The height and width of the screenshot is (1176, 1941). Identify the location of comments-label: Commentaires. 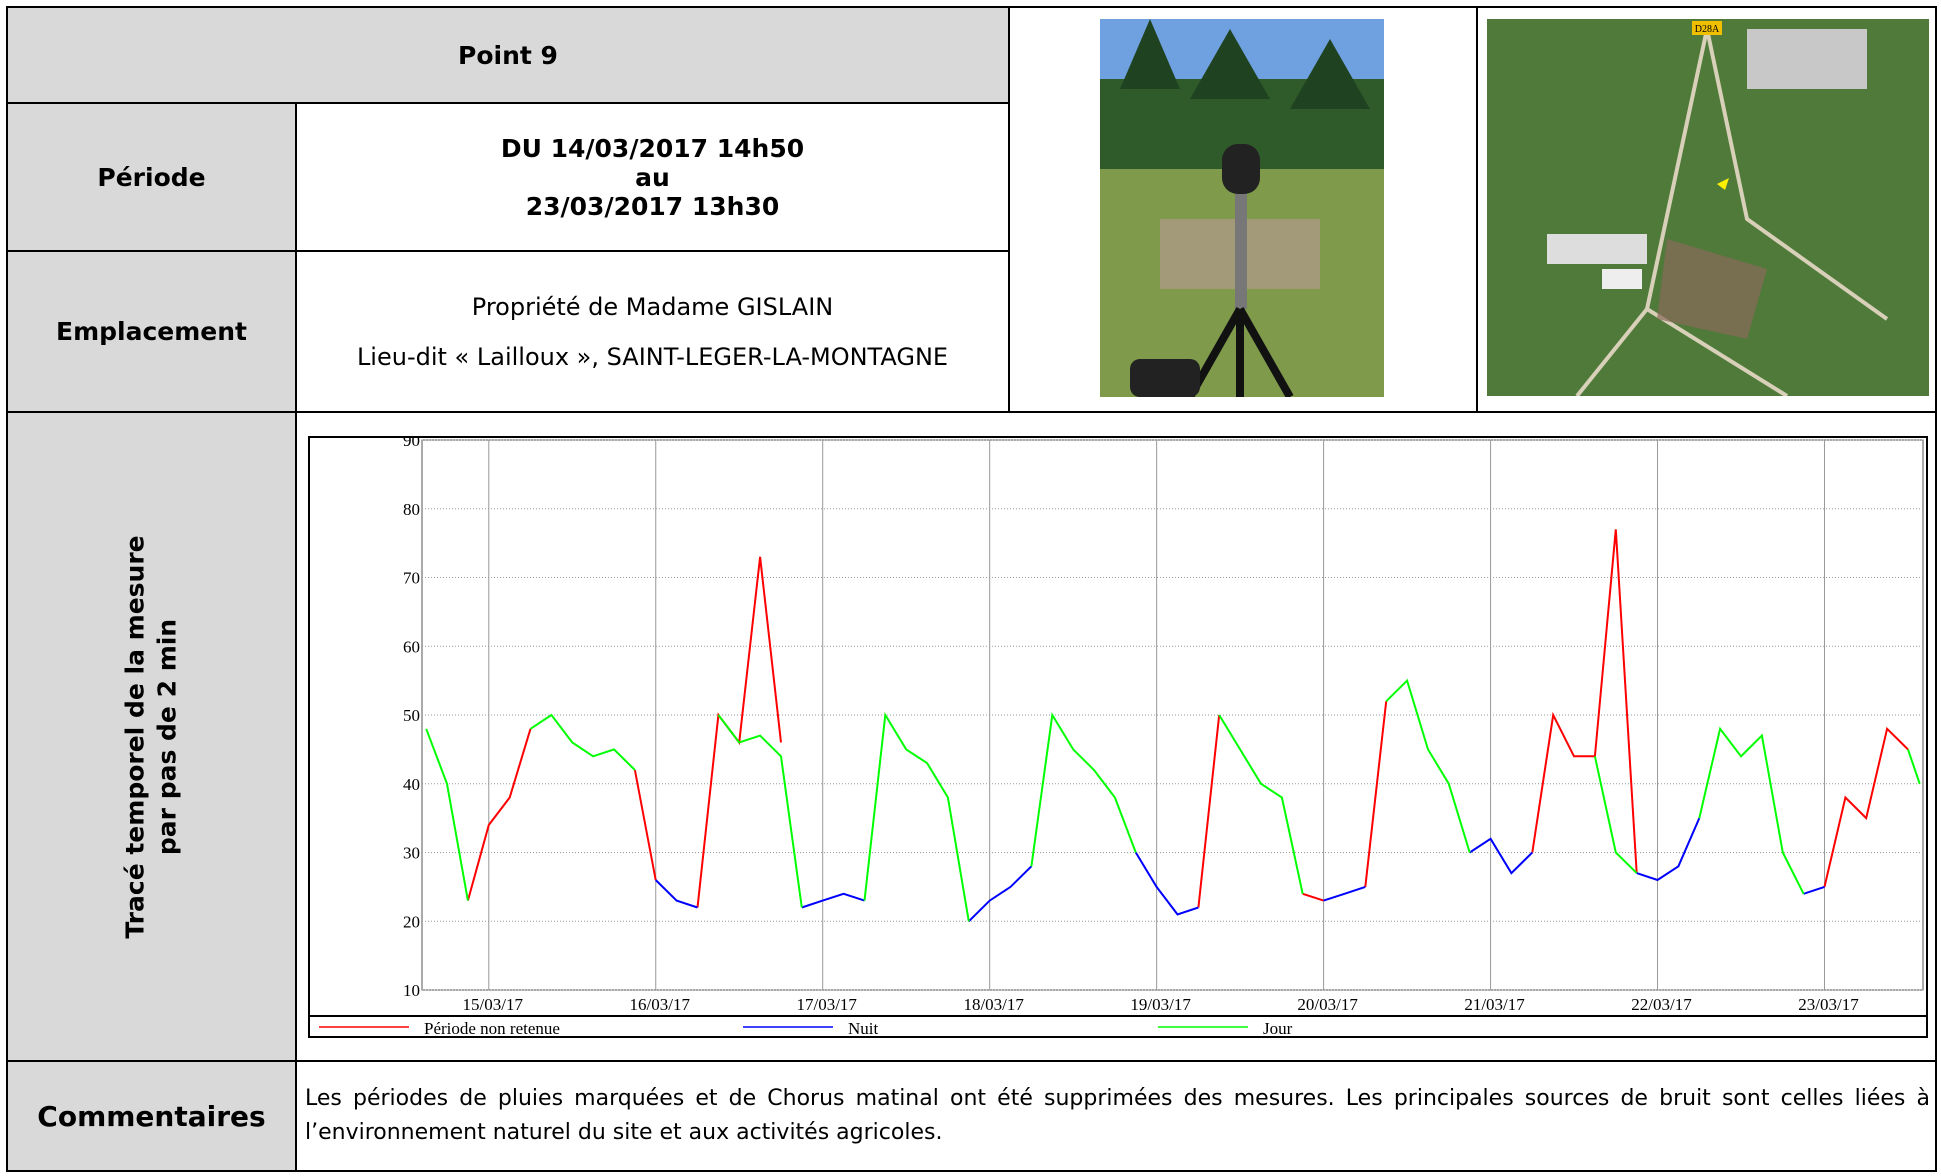
(151, 1116).